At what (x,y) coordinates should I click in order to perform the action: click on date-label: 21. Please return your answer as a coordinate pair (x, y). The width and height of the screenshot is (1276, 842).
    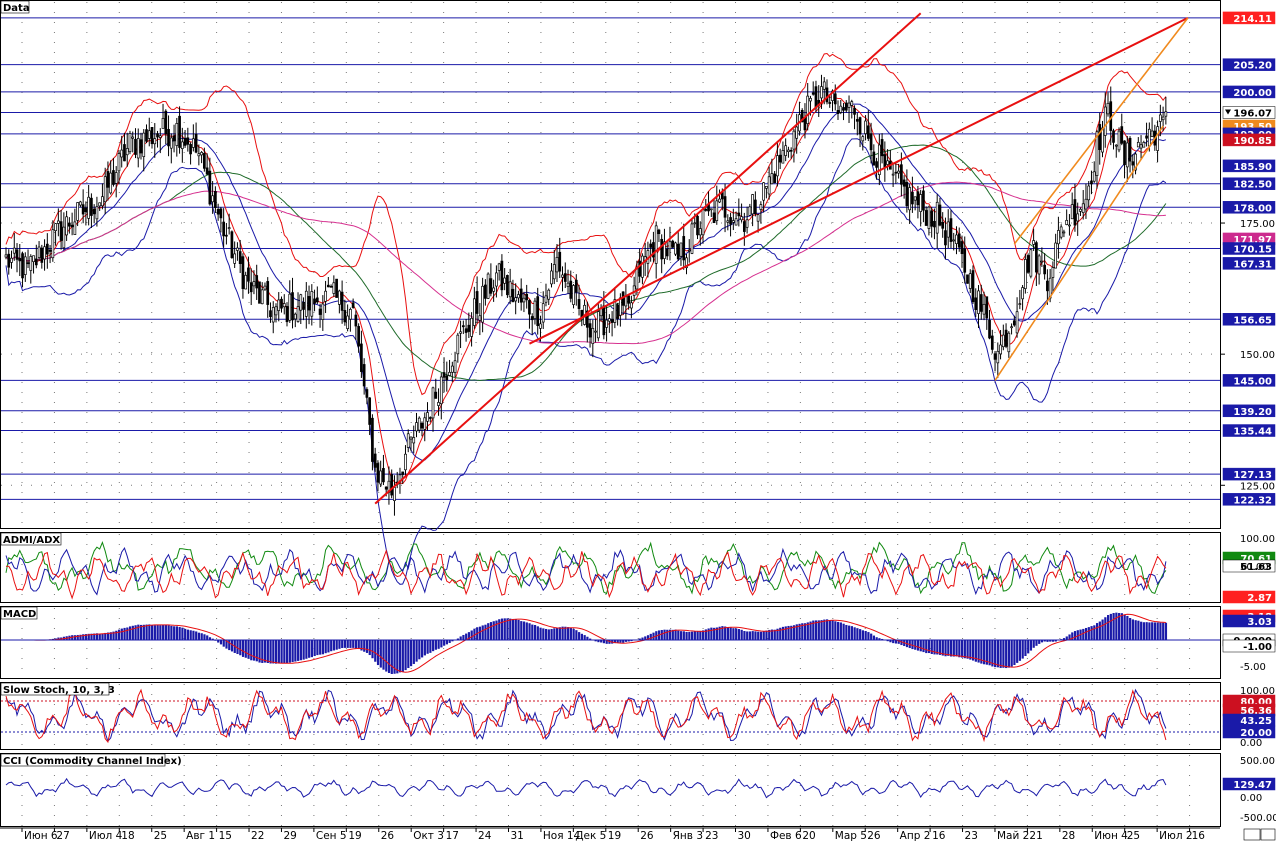
    Looking at the image, I should click on (1035, 836).